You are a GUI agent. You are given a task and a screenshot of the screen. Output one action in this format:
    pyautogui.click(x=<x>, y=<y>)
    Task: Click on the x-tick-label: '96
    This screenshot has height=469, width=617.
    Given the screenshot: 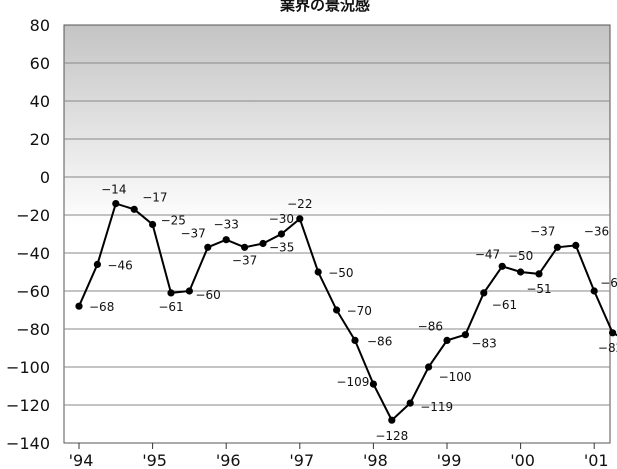 What is the action you would take?
    pyautogui.click(x=228, y=460)
    